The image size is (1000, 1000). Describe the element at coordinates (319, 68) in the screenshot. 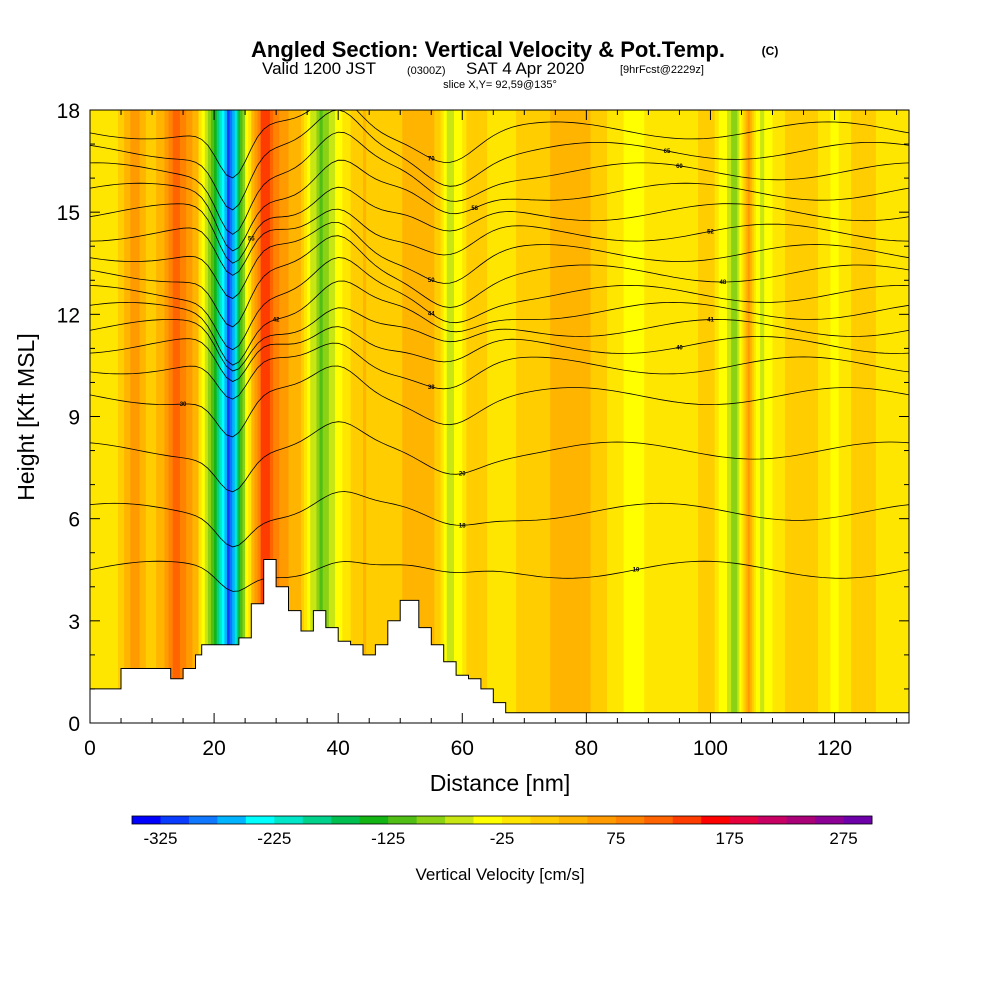

I see `subtitle-valid: Valid 1200 JST` at that location.